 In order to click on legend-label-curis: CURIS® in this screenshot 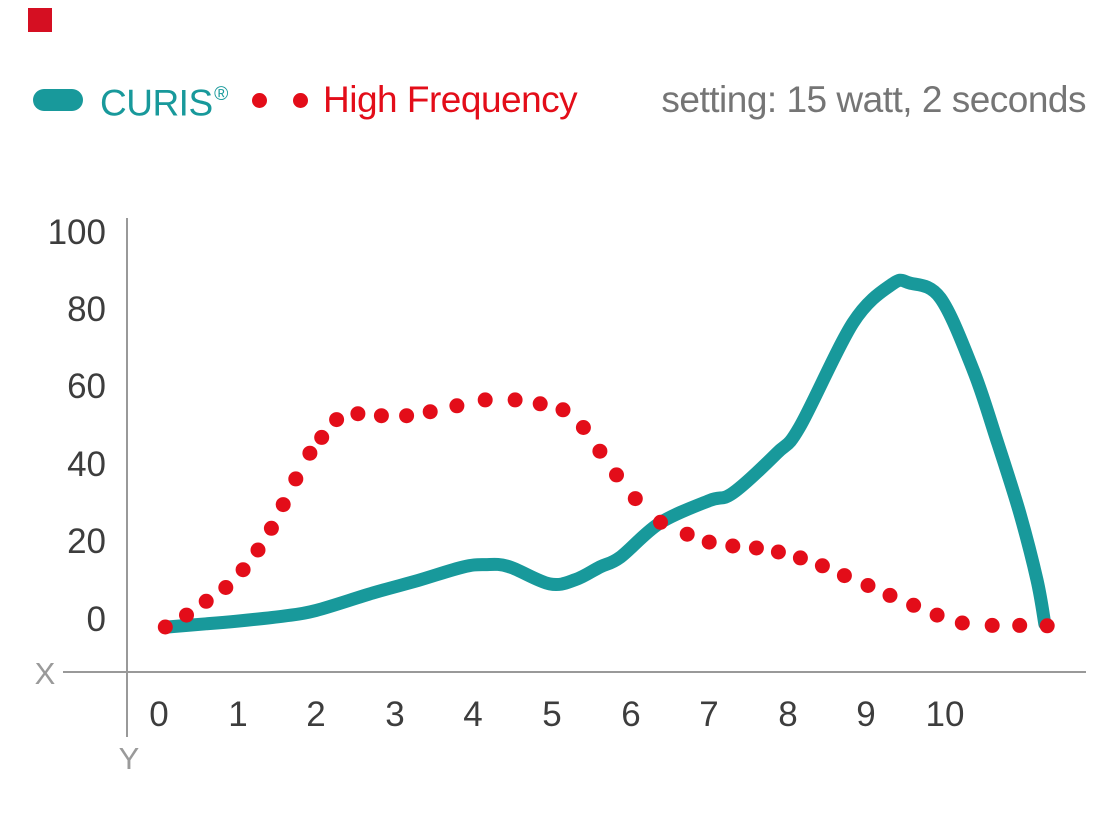, I will do `click(164, 101)`.